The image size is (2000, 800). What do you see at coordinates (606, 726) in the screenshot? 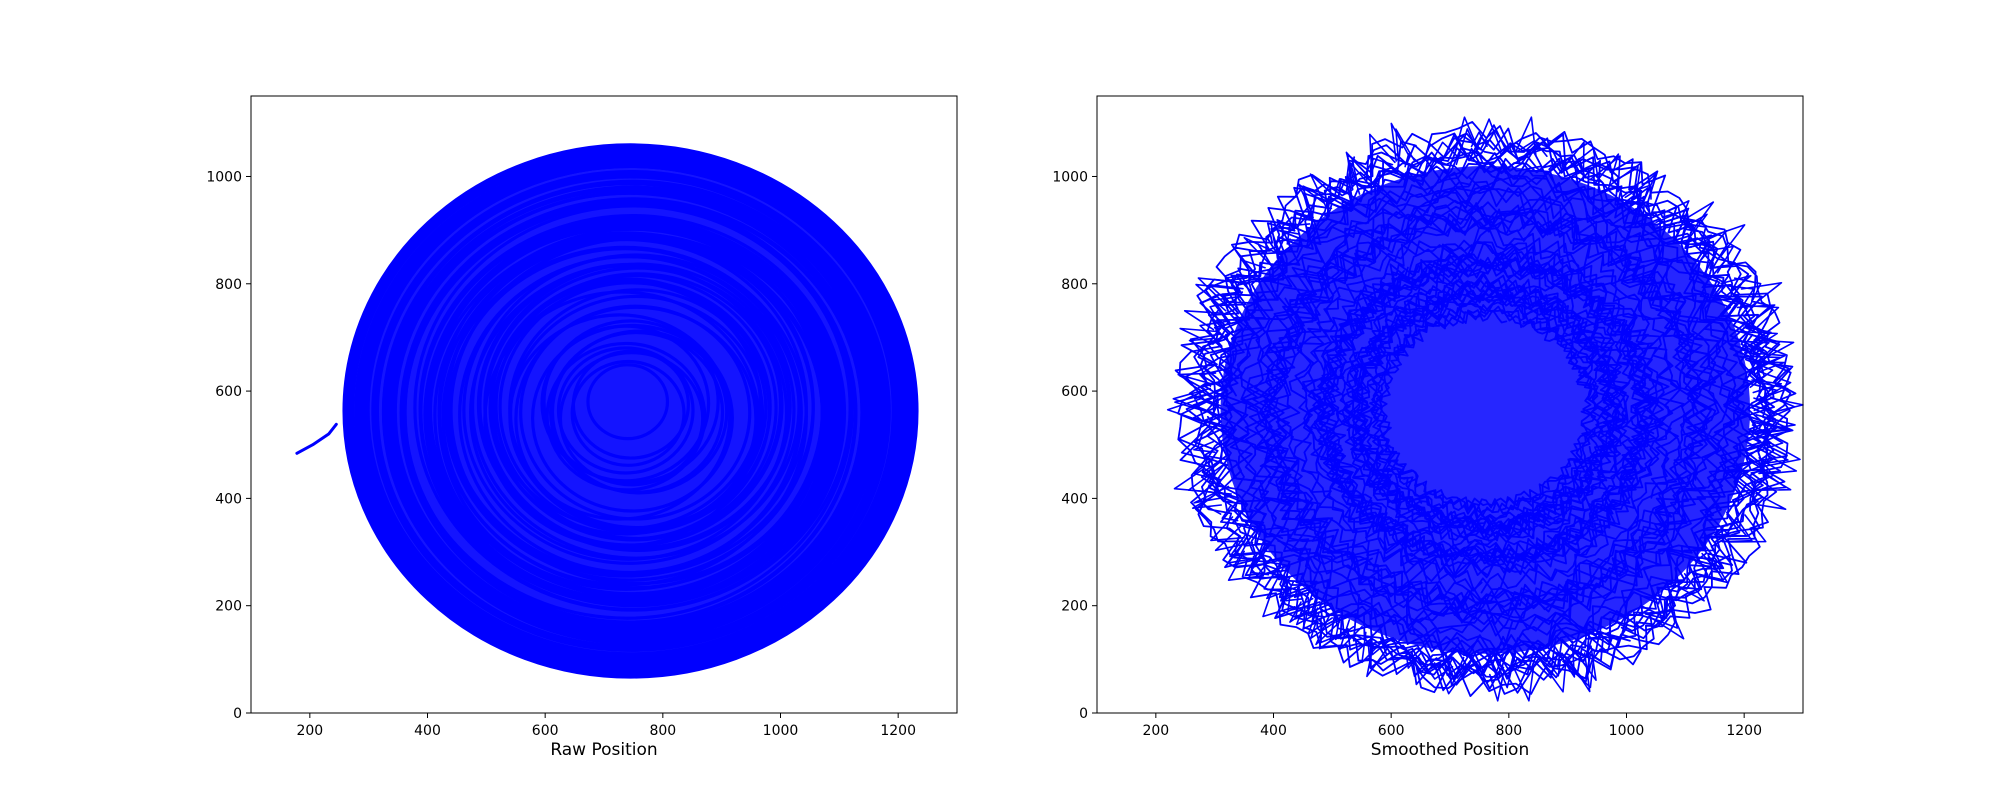
I see `raw-position-x-ticks: 200 400 600 800 1000 1200` at bounding box center [606, 726].